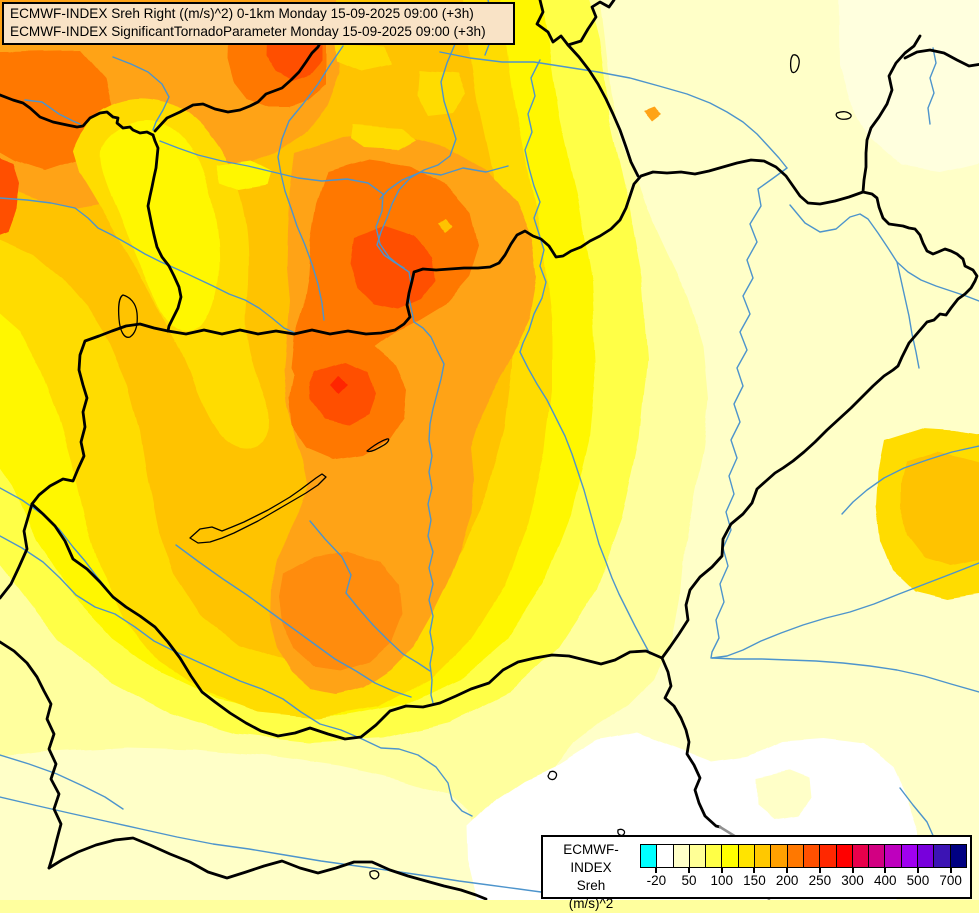 The height and width of the screenshot is (913, 979). I want to click on legend-label: ECMWF-INDEX Sreh (m/s)^2, so click(591, 877).